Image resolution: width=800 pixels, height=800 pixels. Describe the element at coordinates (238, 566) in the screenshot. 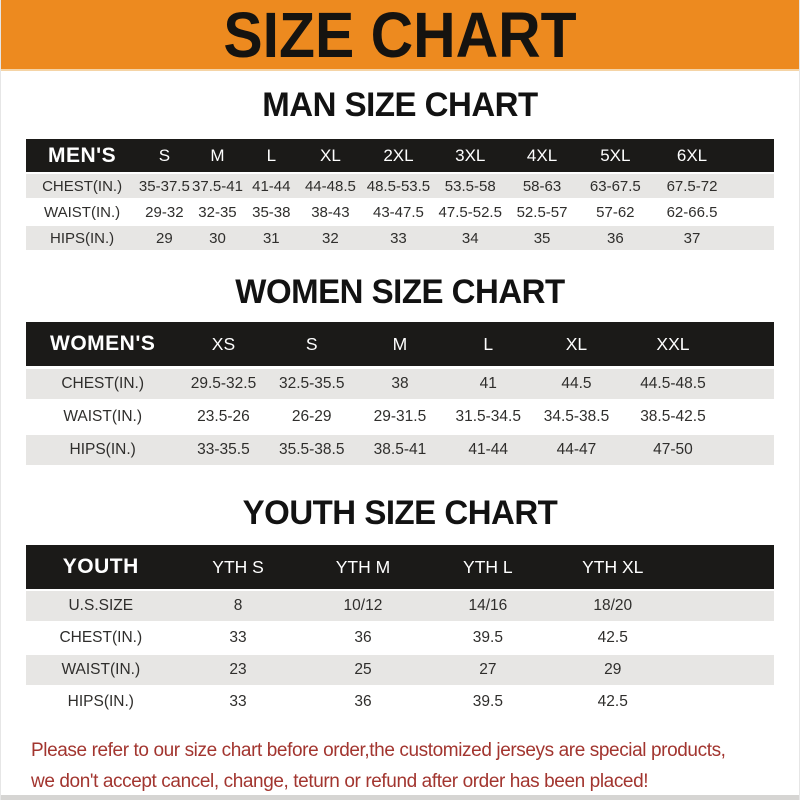

I see `size-column-header: YTH S` at that location.